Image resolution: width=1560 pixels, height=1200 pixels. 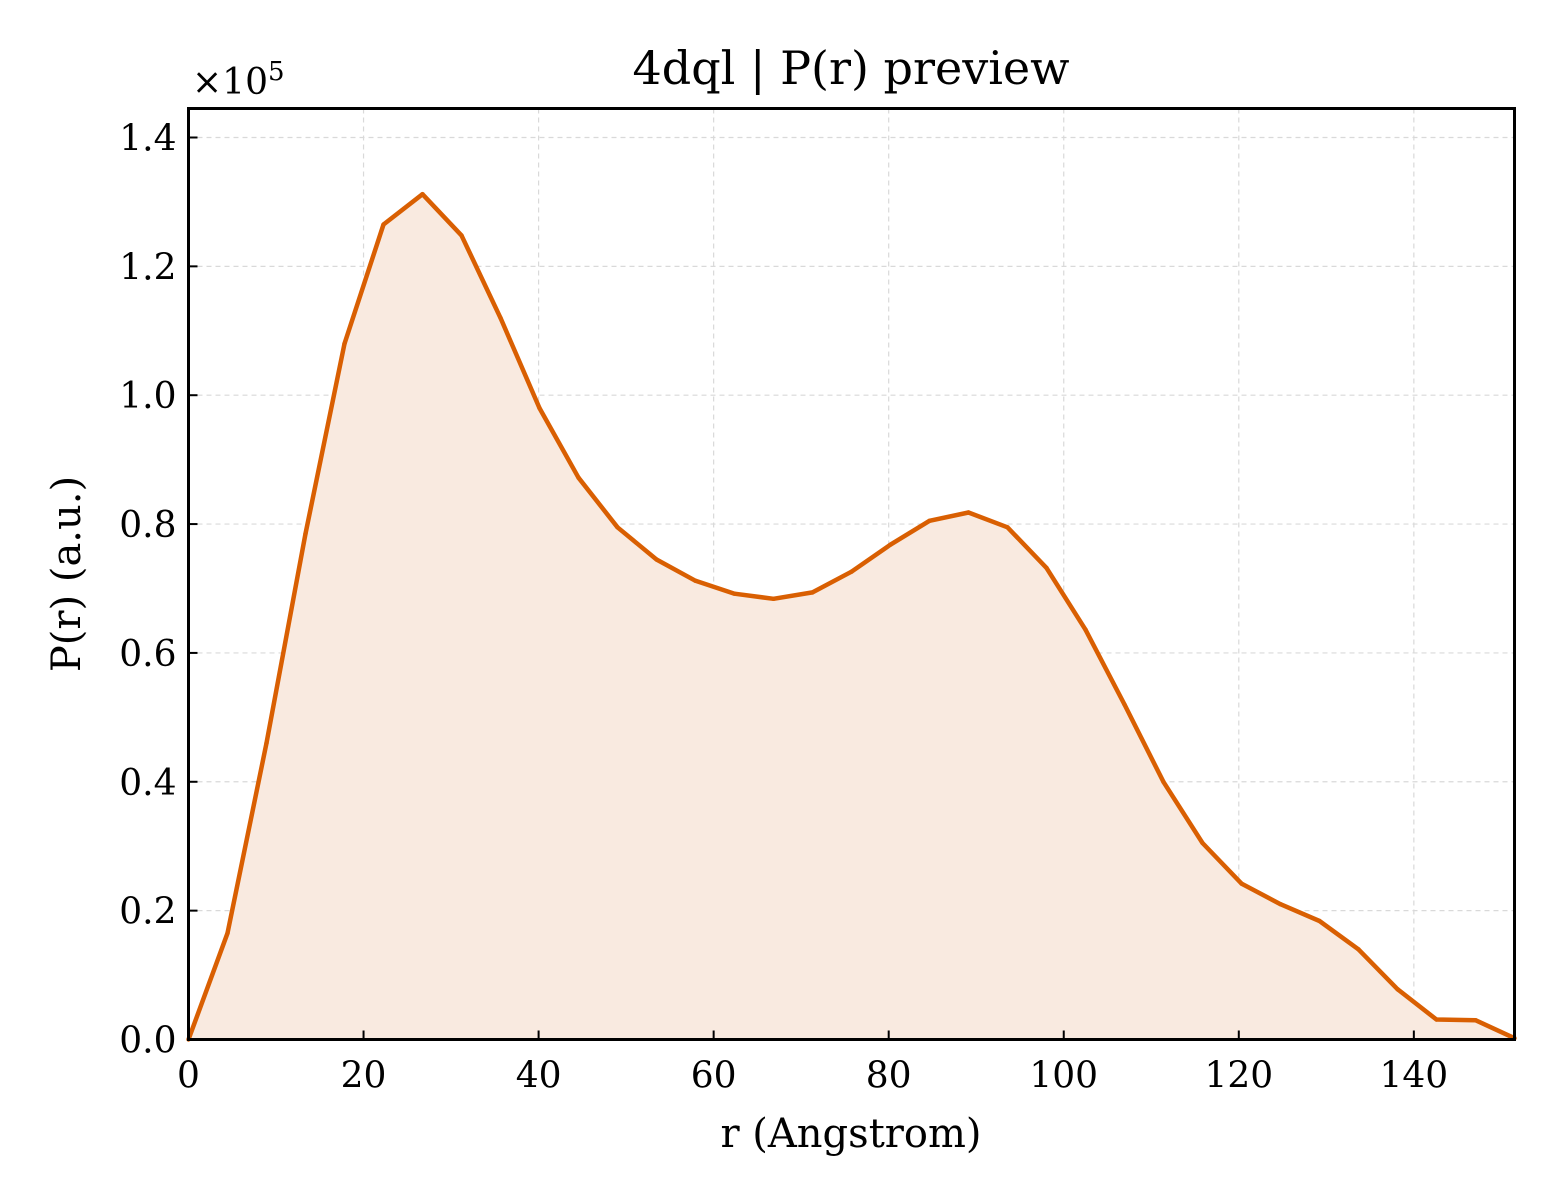 I want to click on x-tick-label: 0, so click(x=188, y=1076).